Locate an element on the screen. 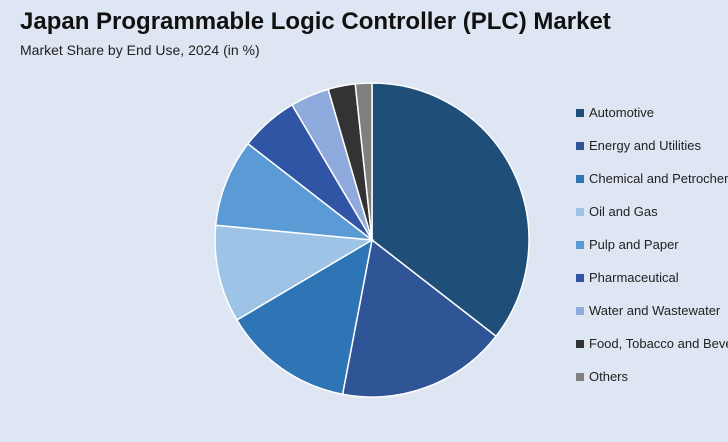 This screenshot has width=728, height=442. chart-subtitle: Market Share by End Use, 2024 (in %) is located at coordinates (140, 50).